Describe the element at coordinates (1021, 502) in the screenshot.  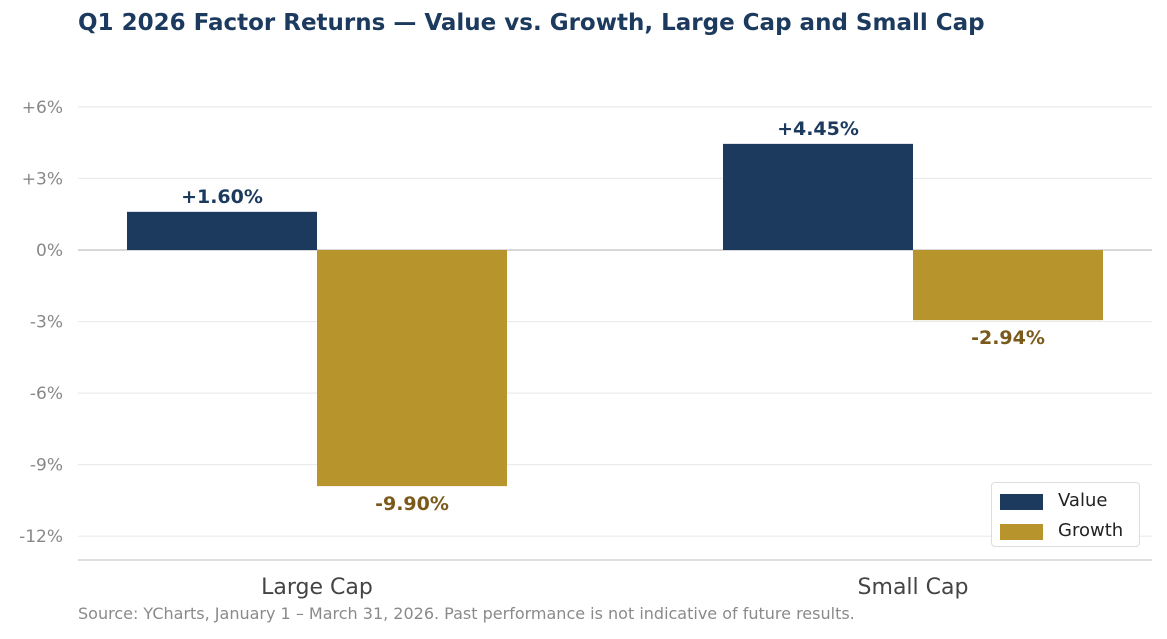
I see `legend-swatch-value` at that location.